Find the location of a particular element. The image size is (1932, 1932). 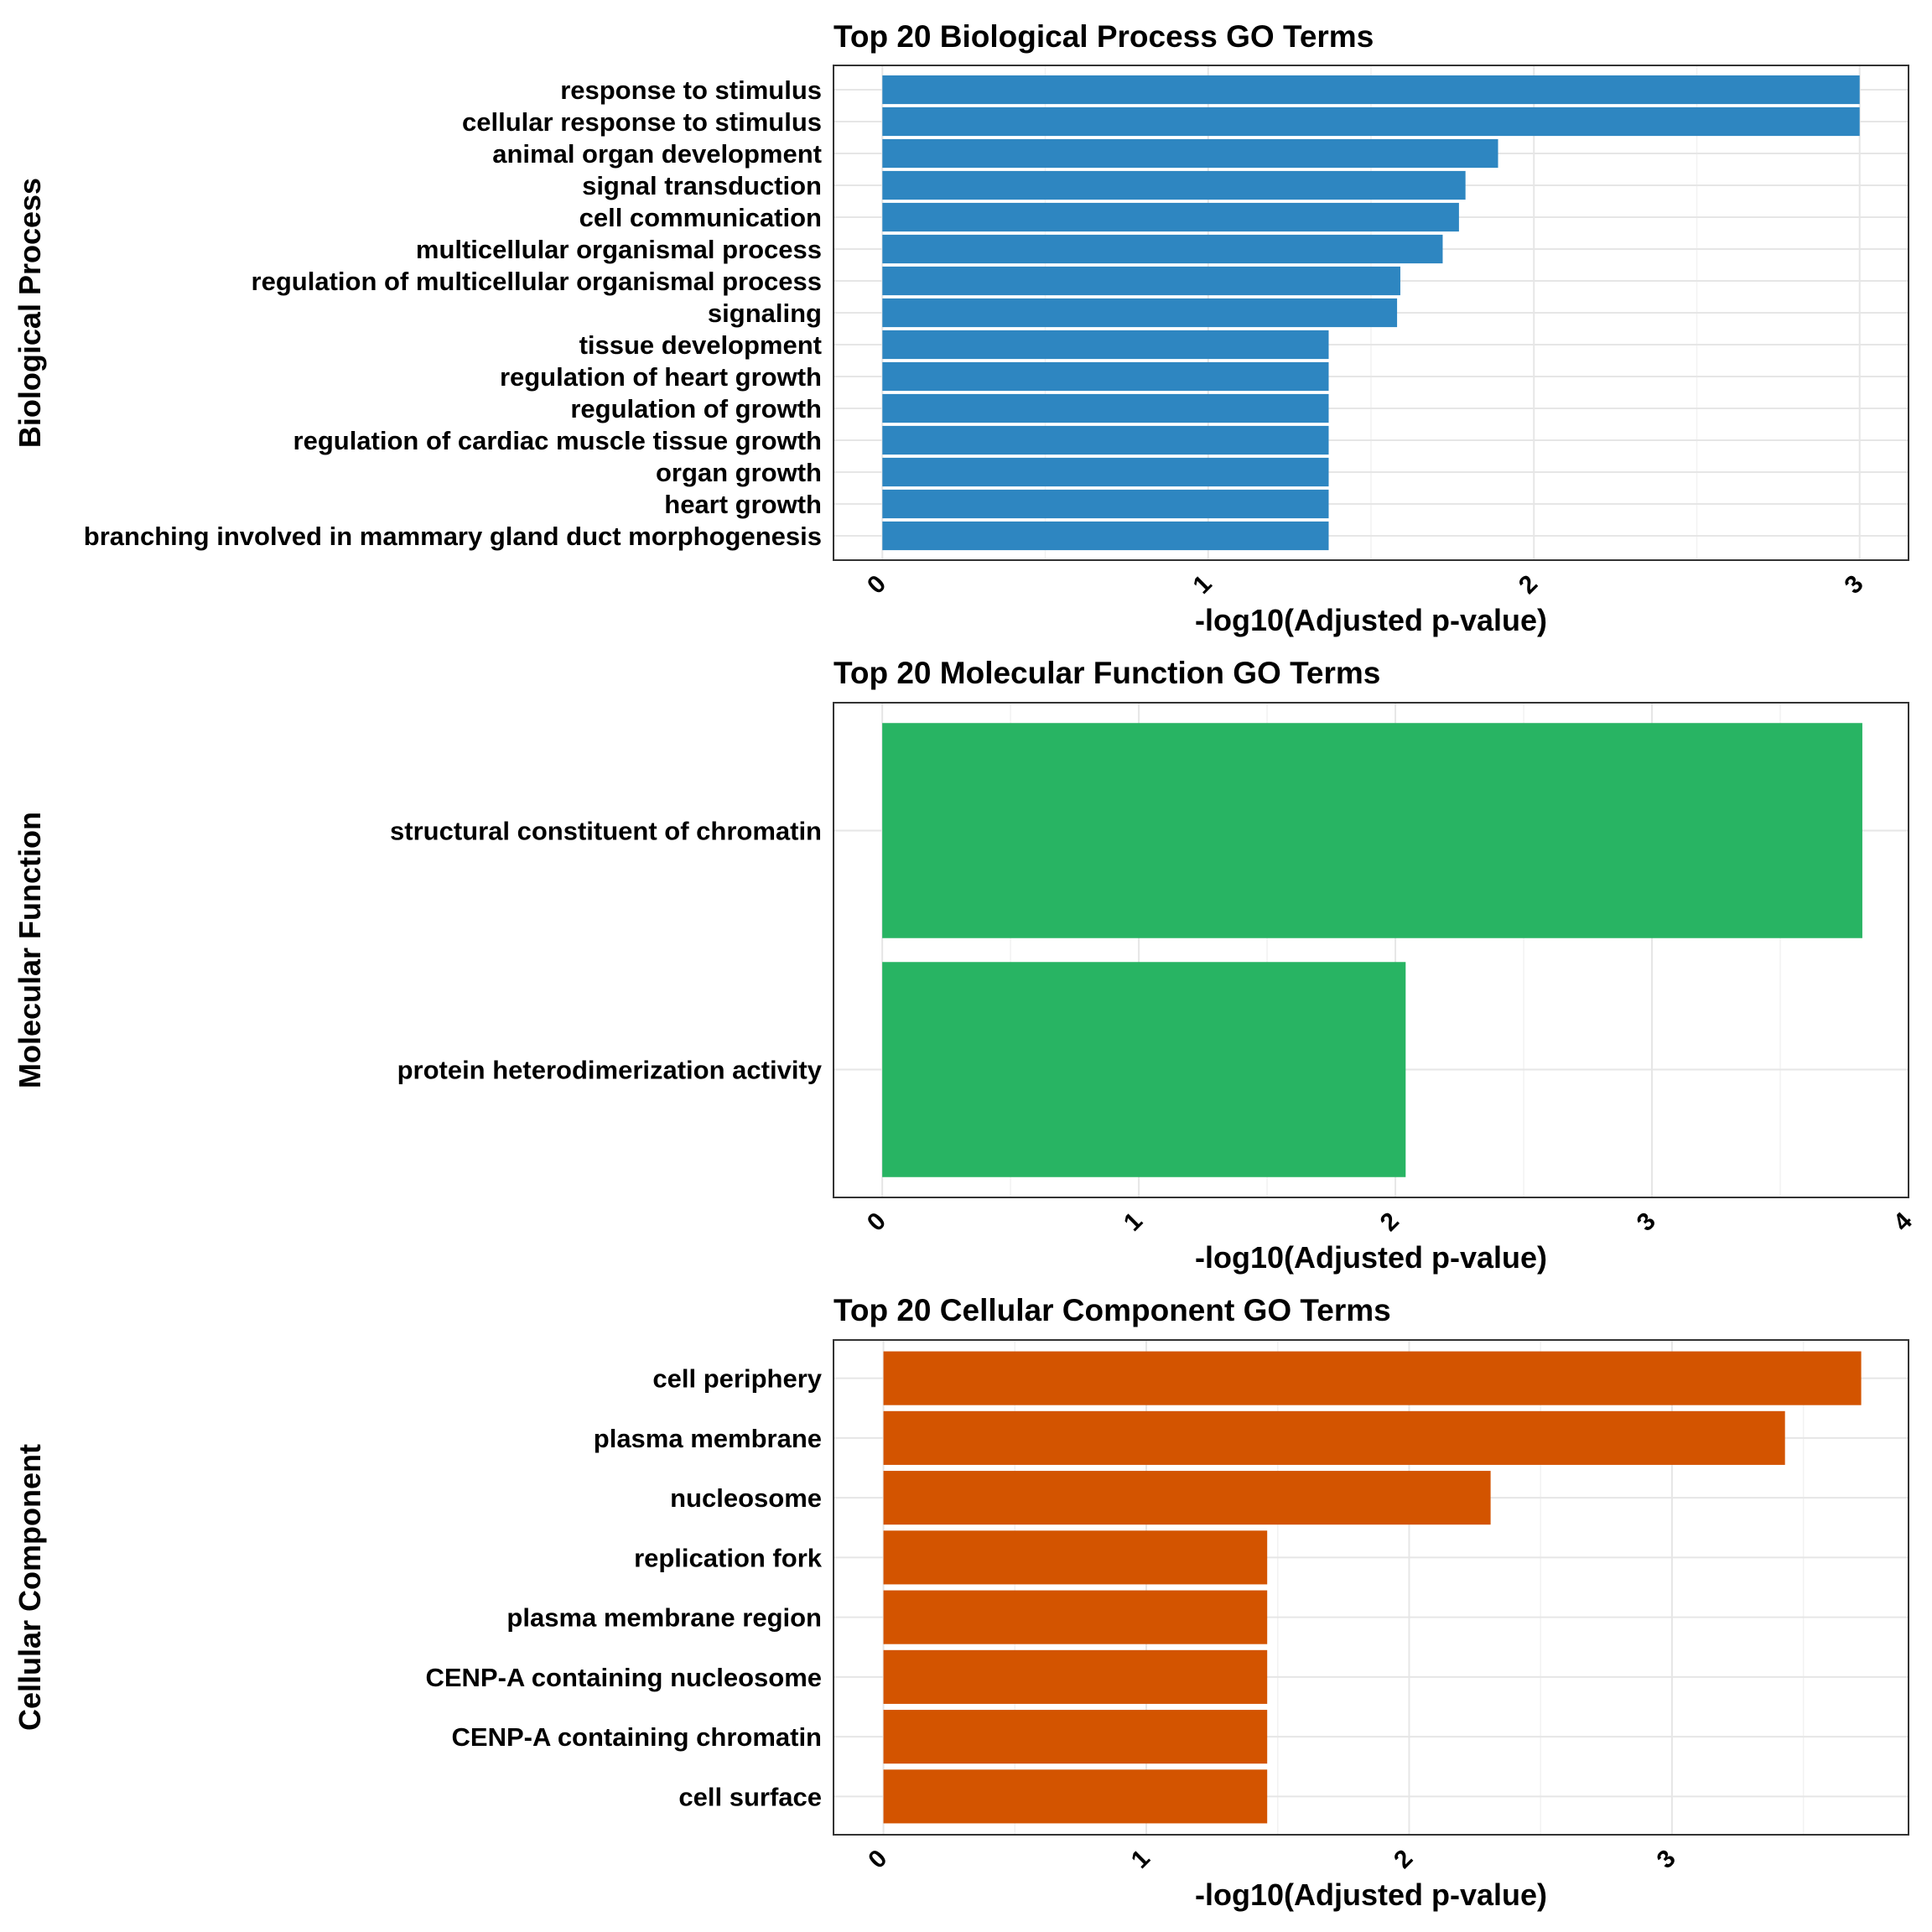

category-label: nucleosome is located at coordinates (746, 1498).